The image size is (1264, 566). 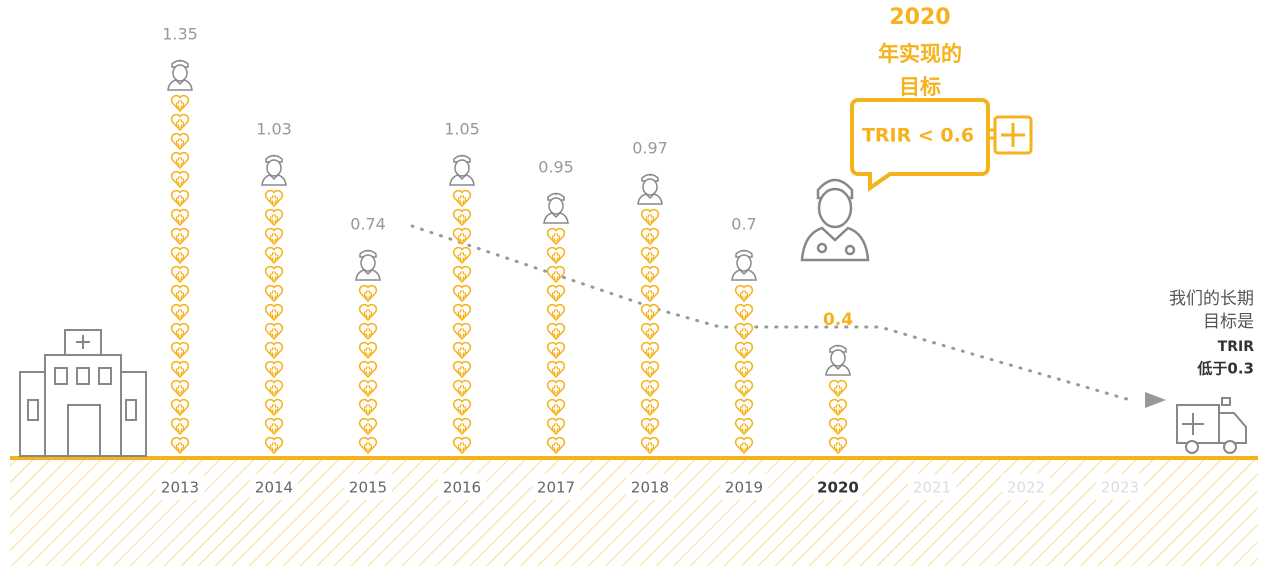 I want to click on long-term-text: 我们的长期, so click(x=1211, y=299).